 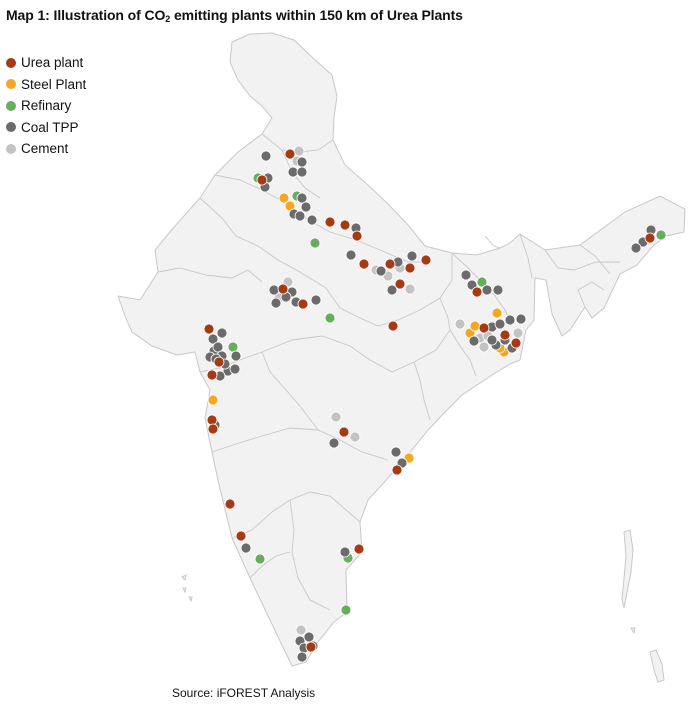 I want to click on legend-item-steel: Steel Plant, so click(x=46, y=85).